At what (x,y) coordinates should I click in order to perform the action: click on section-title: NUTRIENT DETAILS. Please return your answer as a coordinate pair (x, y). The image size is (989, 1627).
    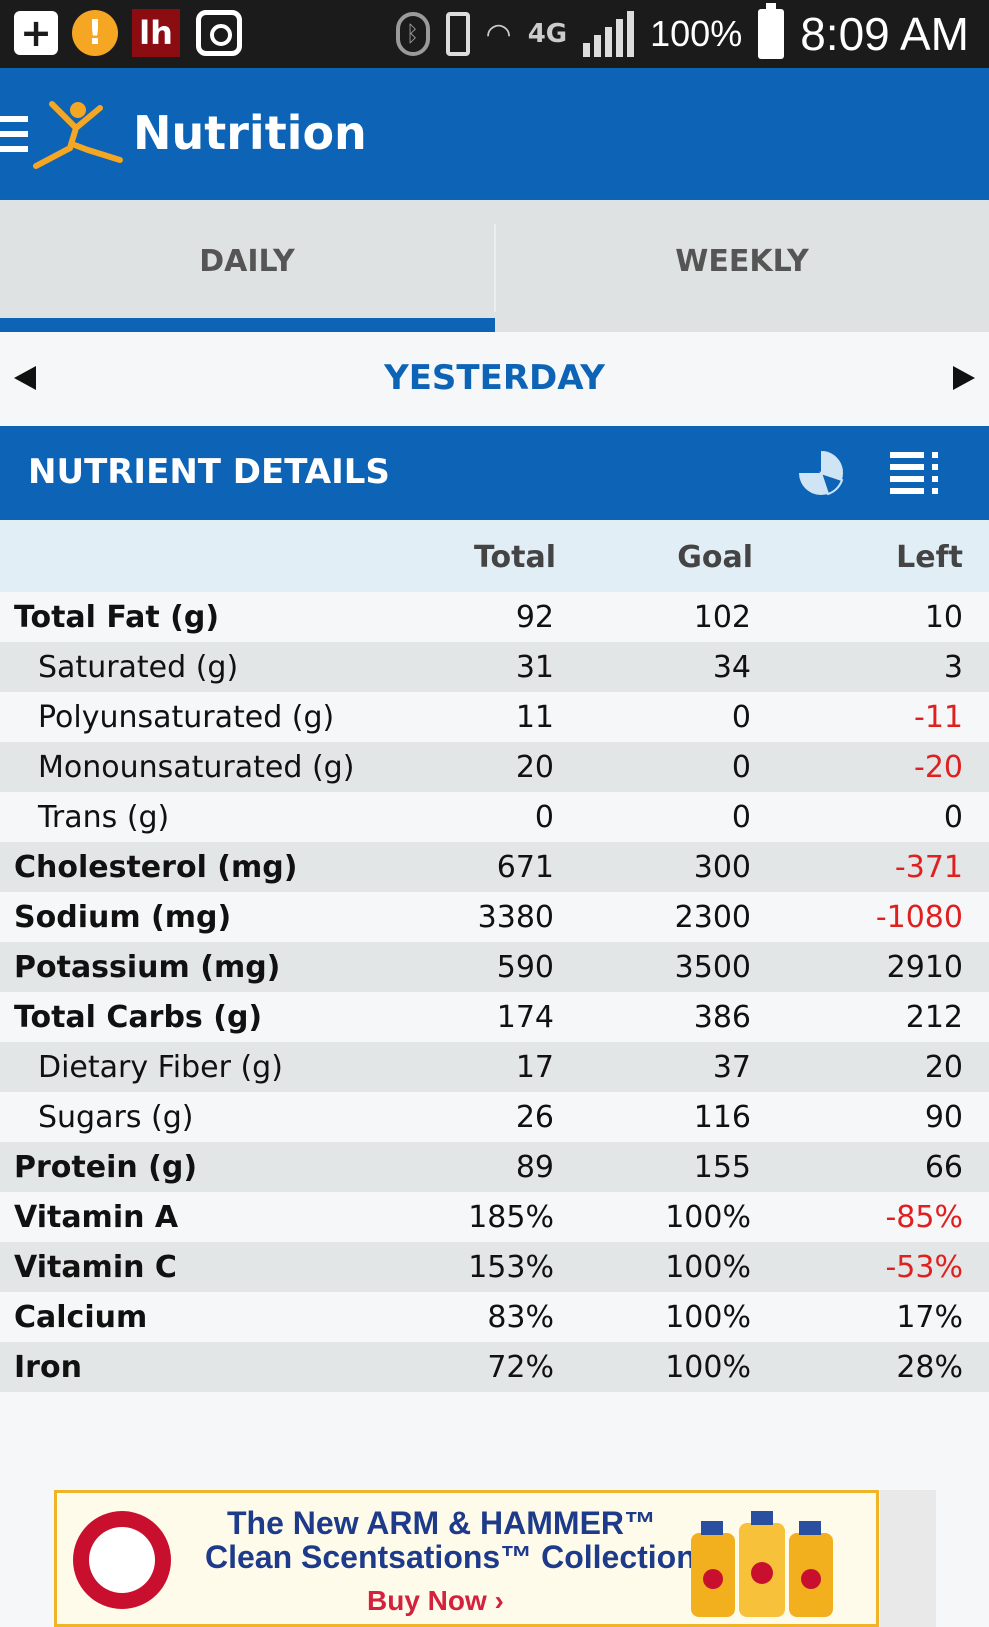
    Looking at the image, I should click on (209, 472).